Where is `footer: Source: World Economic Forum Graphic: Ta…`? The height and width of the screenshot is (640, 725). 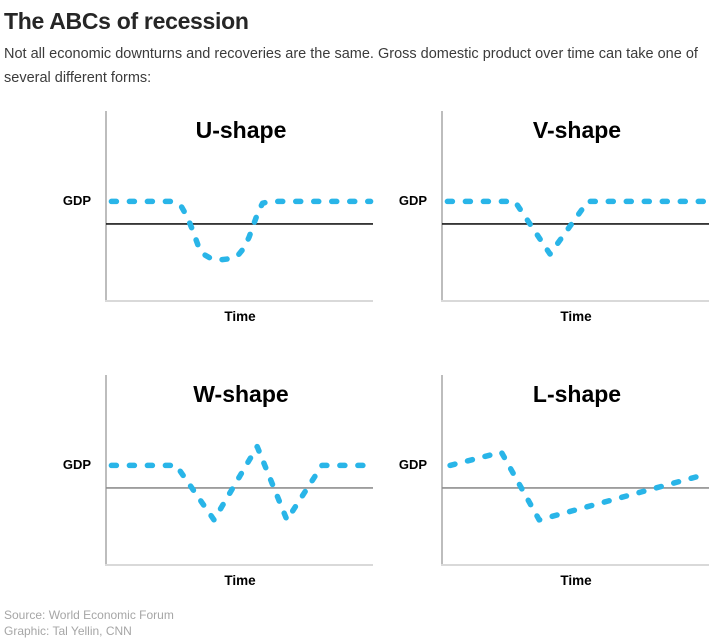
footer: Source: World Economic Forum Graphic: Ta… is located at coordinates (364, 623).